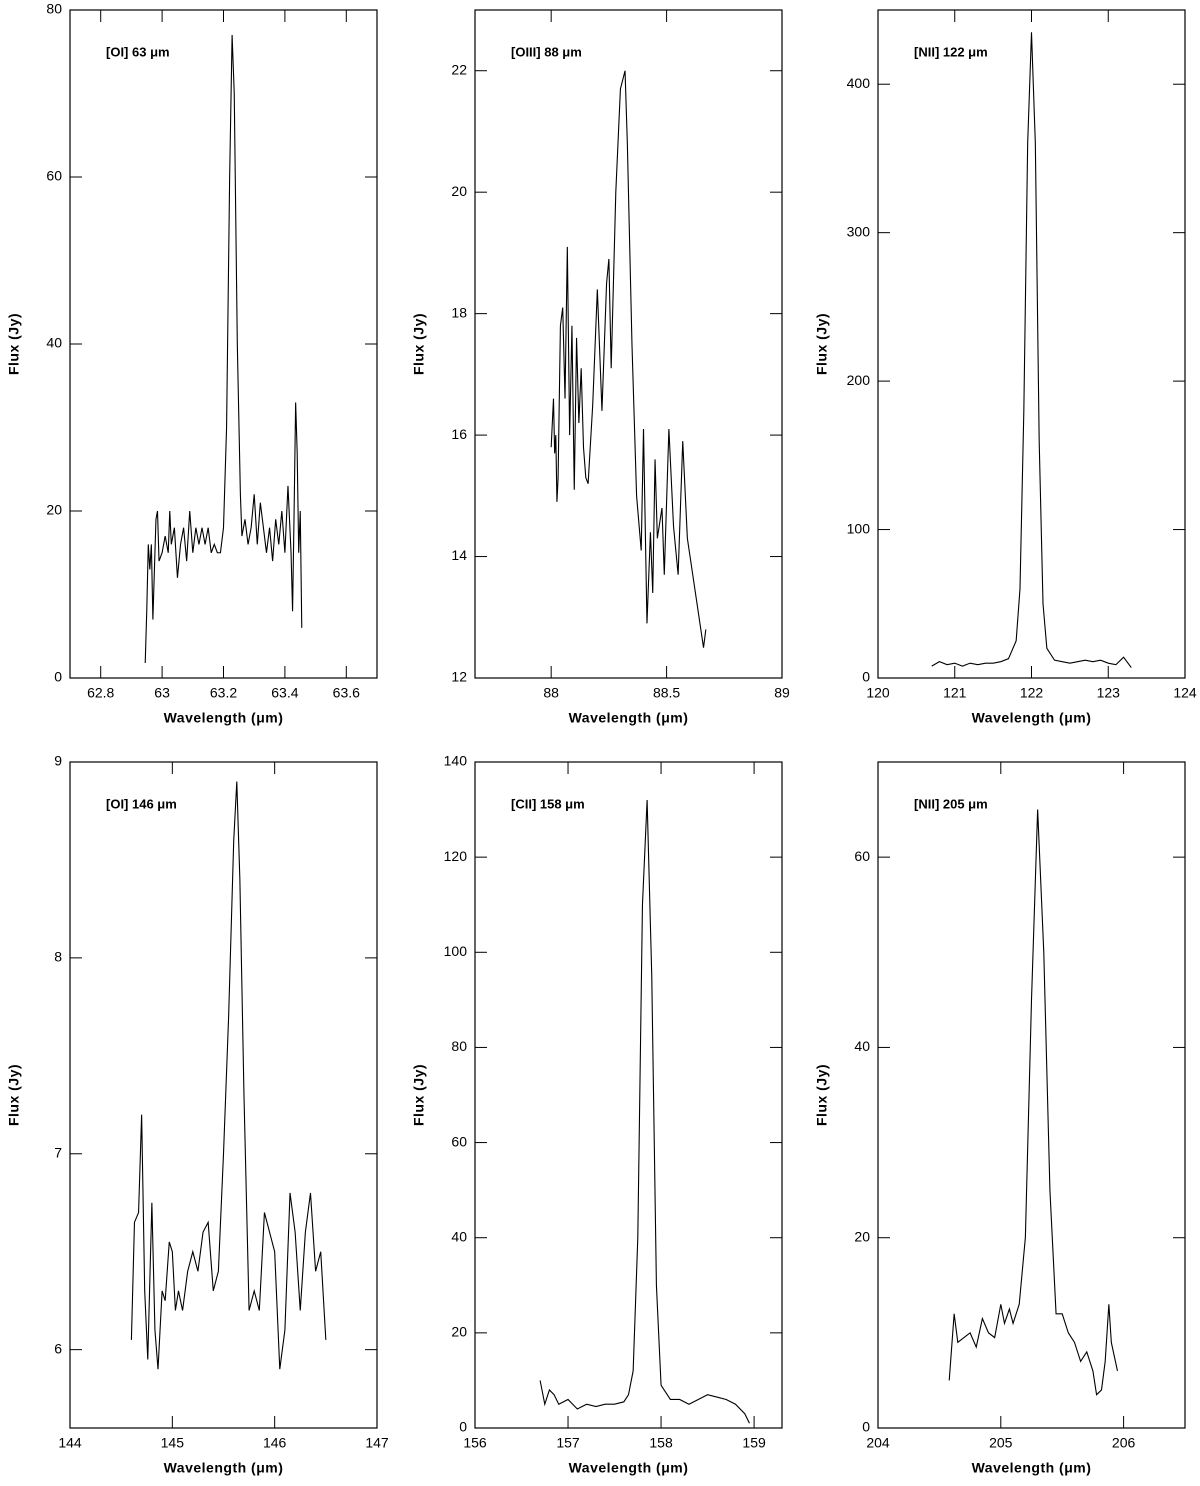 The image size is (1200, 1486). I want to click on x-tick-label: 63.4, so click(284, 693).